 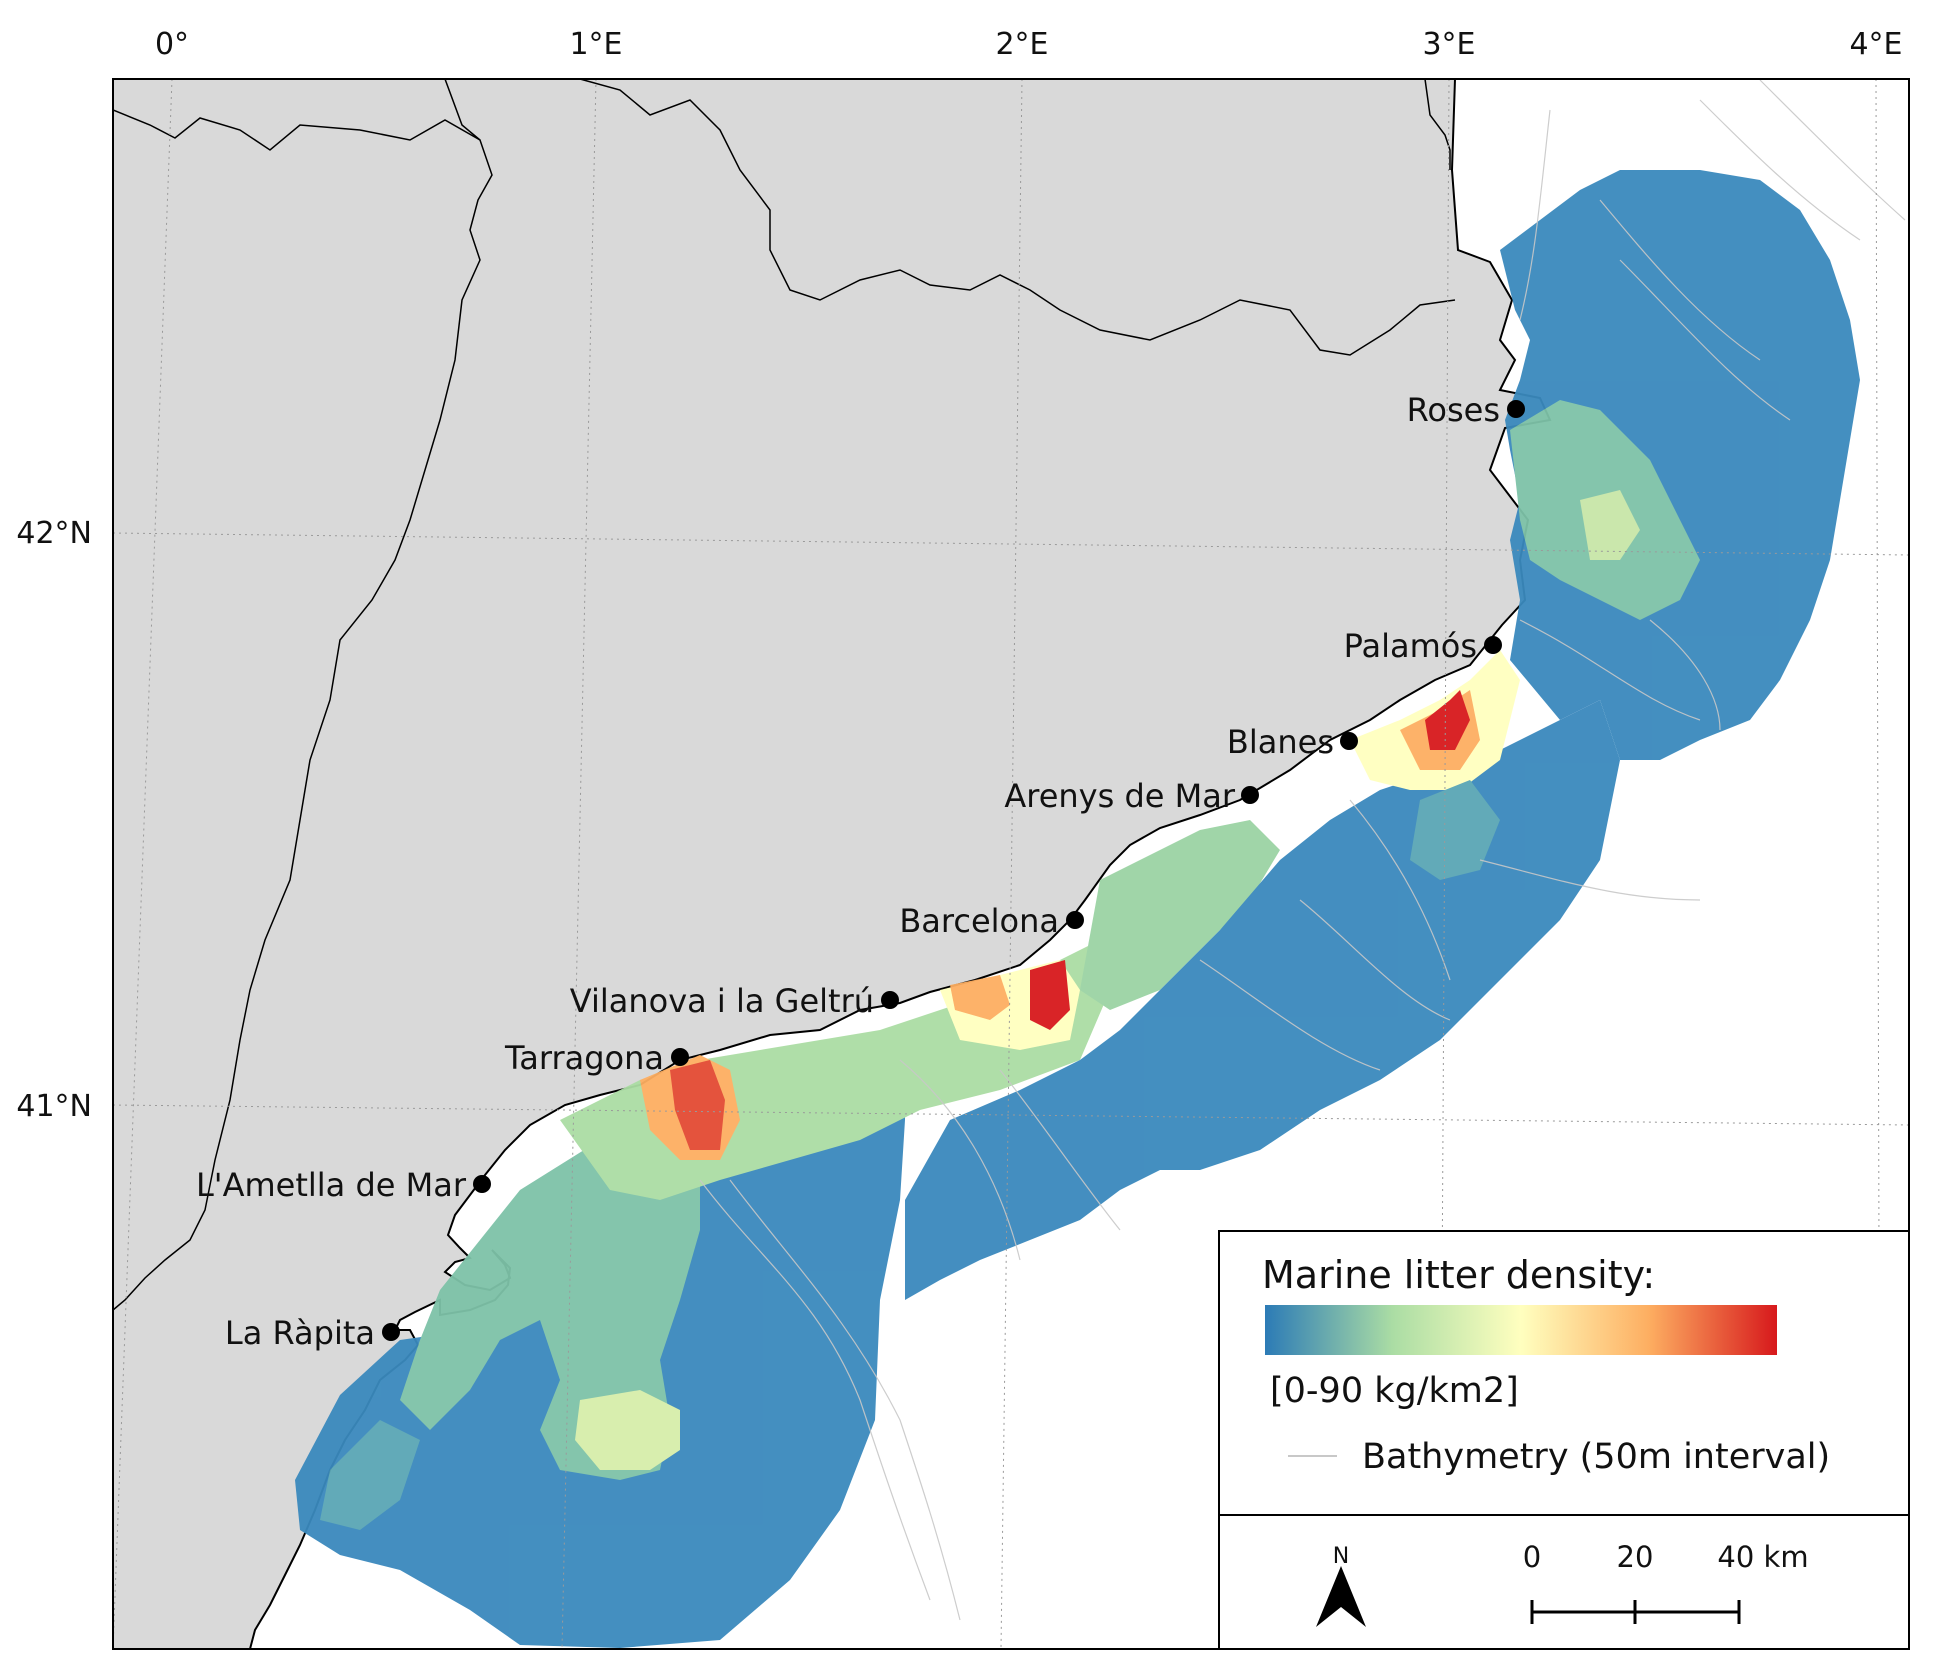 I want to click on city-label-roses: Roses, so click(x=1453, y=410).